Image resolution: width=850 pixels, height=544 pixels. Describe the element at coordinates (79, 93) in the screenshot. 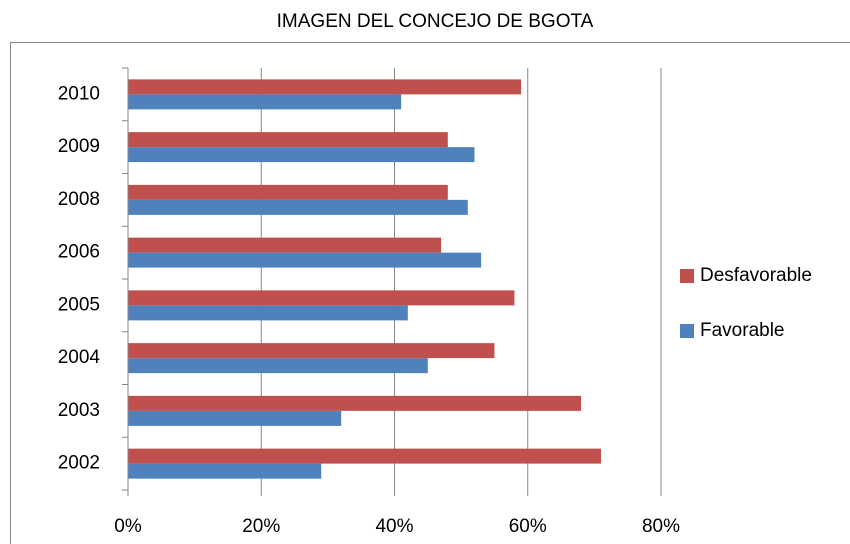

I see `y-tick-label: 2010` at that location.